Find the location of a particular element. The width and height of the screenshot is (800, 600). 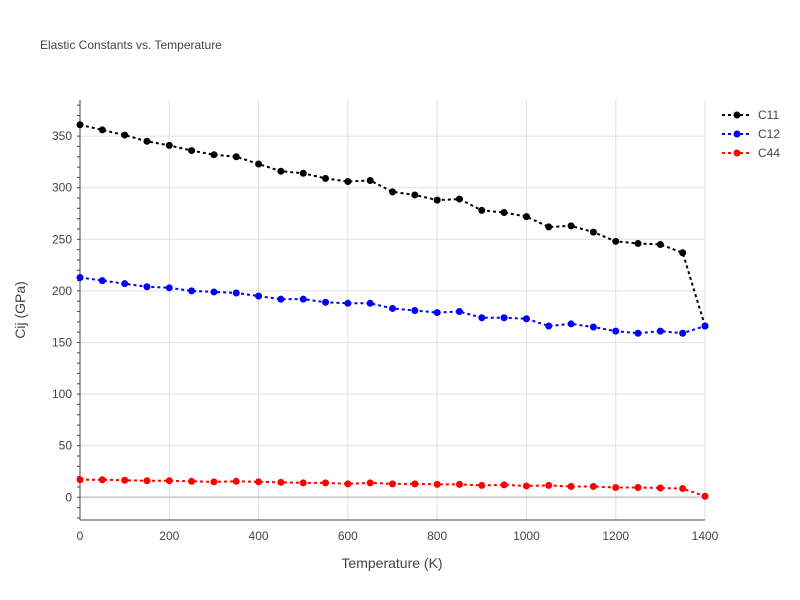

legend-item-c11: C11 is located at coordinates (750, 115).